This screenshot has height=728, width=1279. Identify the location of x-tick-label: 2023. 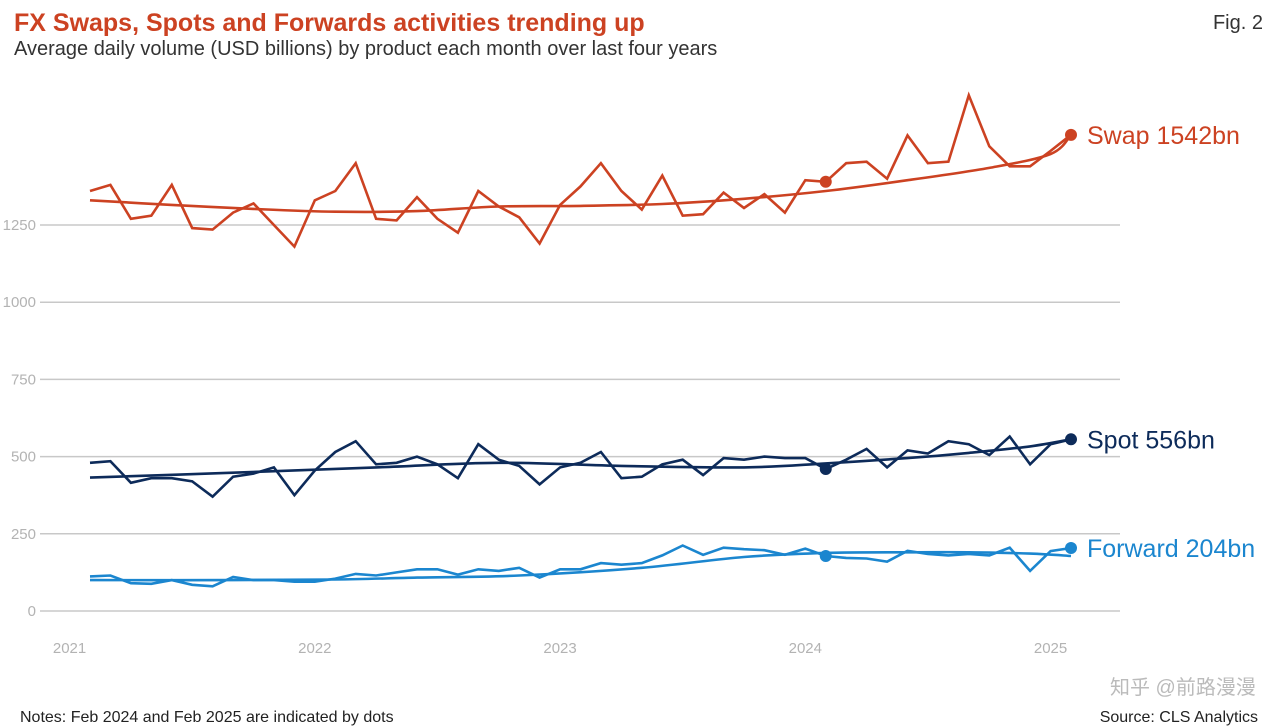
(559, 648).